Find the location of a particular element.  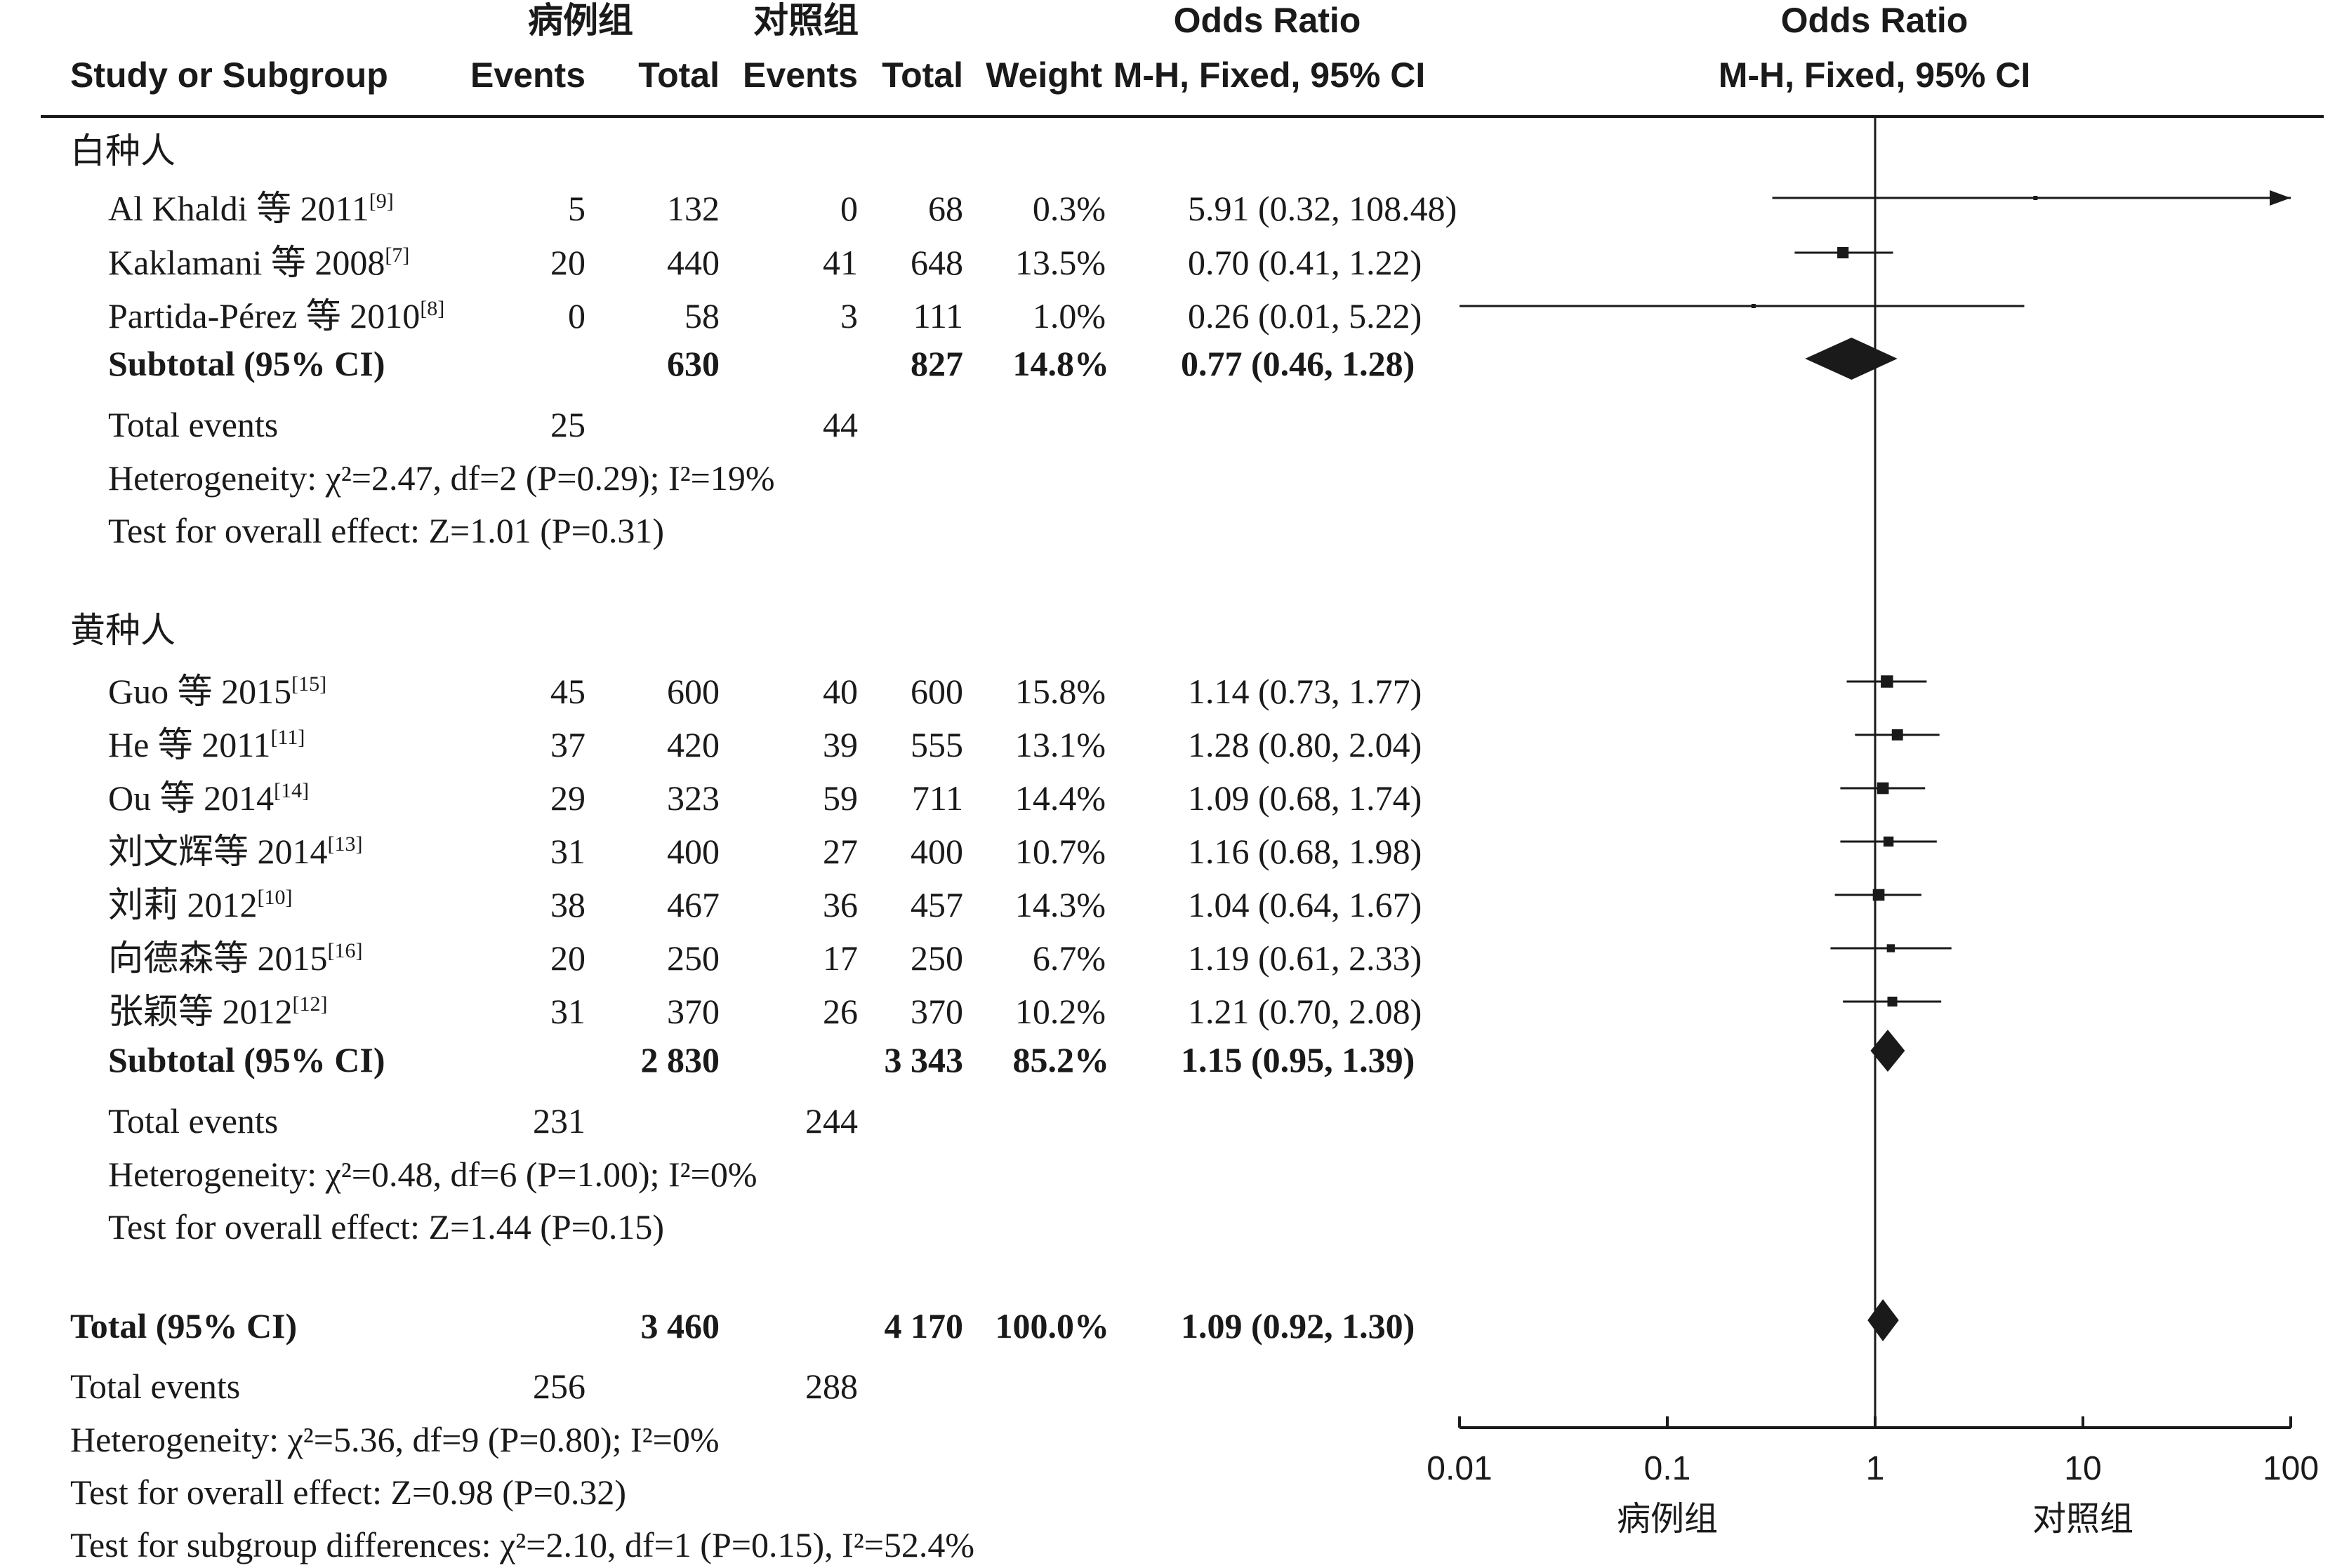

subtotal-ctrl-total: 827 is located at coordinates (937, 363).